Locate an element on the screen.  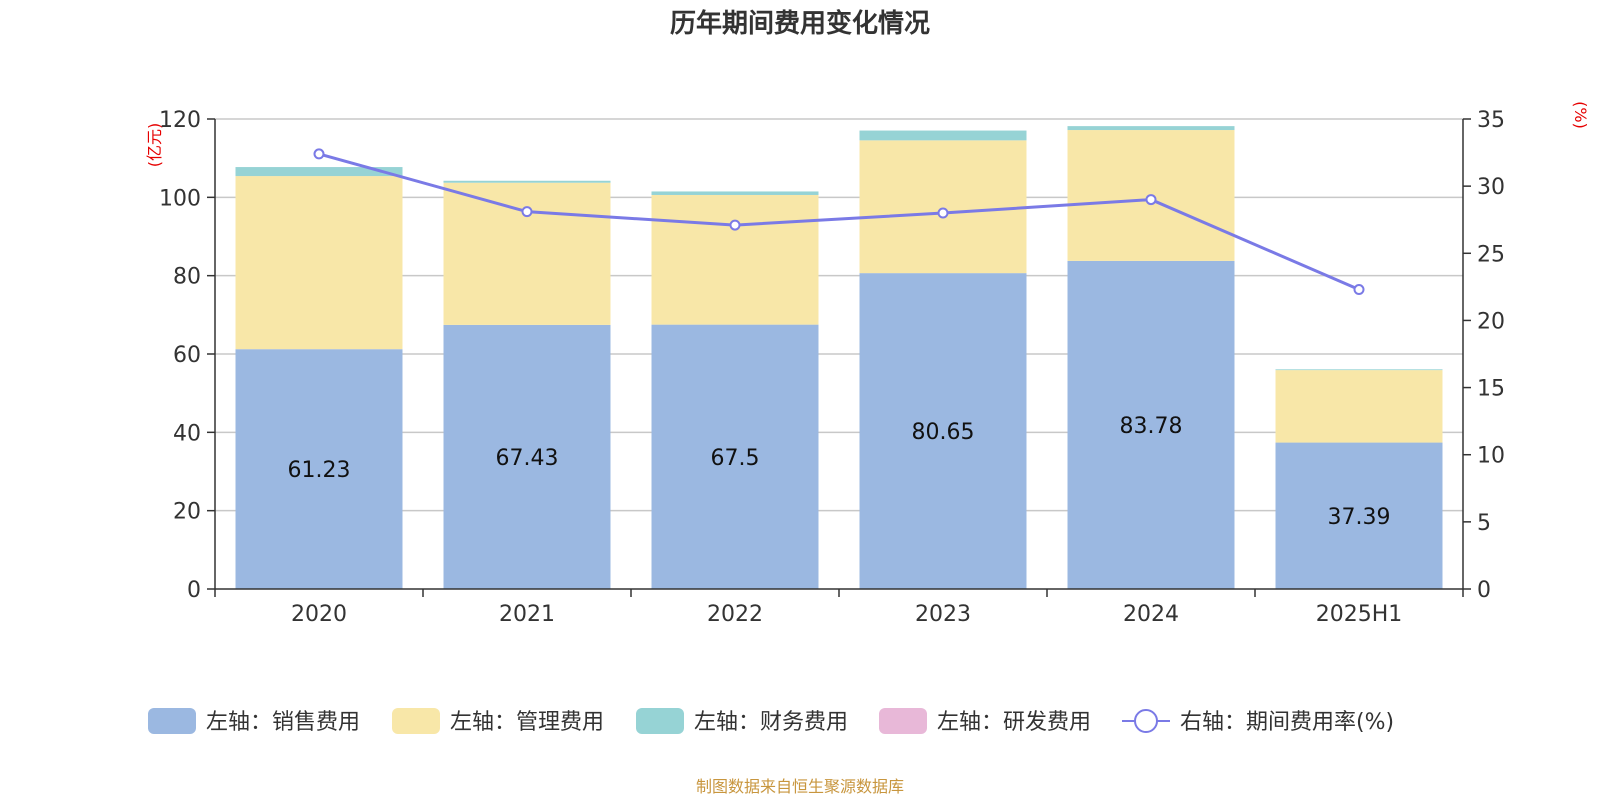
legend-label: 左轴：财务费用 is located at coordinates (771, 722).